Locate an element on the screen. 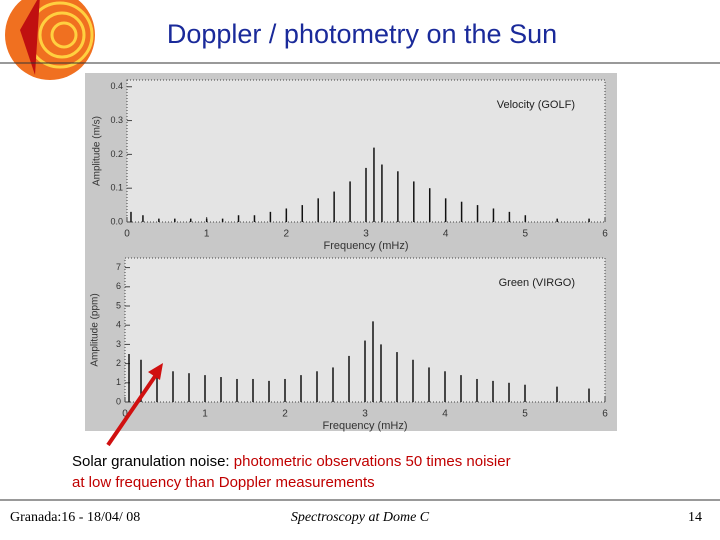 The image size is (720, 540). legend-label: Velocity (GOLF) is located at coordinates (536, 105).